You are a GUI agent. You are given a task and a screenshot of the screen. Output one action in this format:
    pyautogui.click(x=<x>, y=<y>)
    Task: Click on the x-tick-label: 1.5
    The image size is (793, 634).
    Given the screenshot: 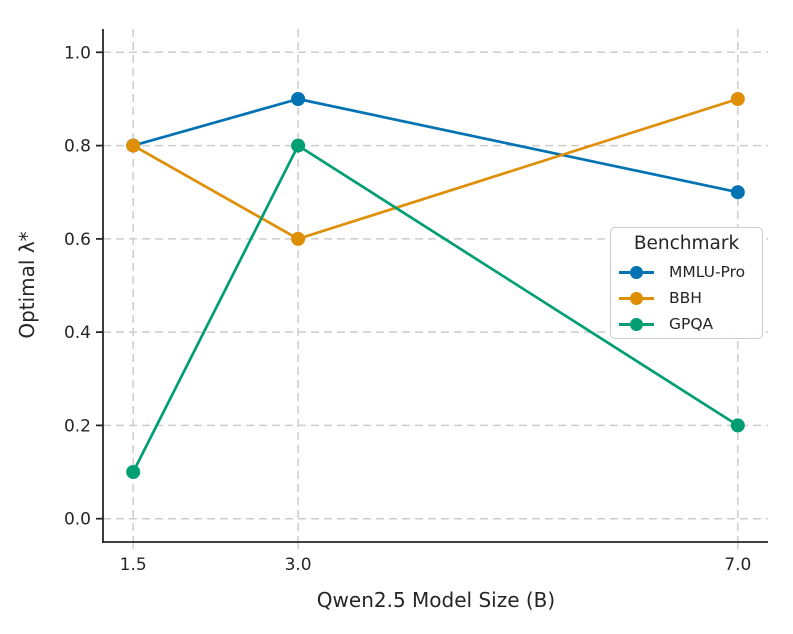 What is the action you would take?
    pyautogui.click(x=133, y=565)
    